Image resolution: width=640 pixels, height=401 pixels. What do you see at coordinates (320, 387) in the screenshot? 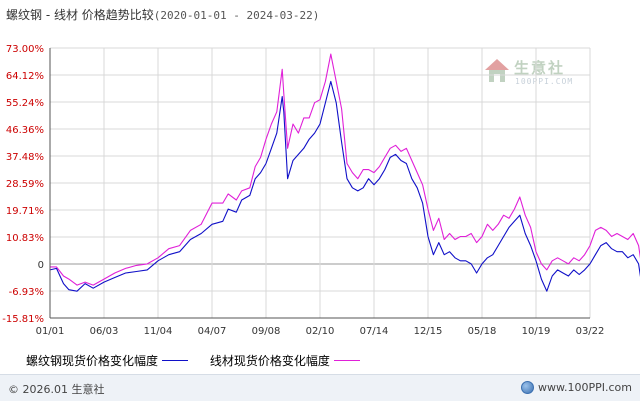
I see `footer-bar: © 2026.01 生意社 www.100PPI.com` at bounding box center [320, 387].